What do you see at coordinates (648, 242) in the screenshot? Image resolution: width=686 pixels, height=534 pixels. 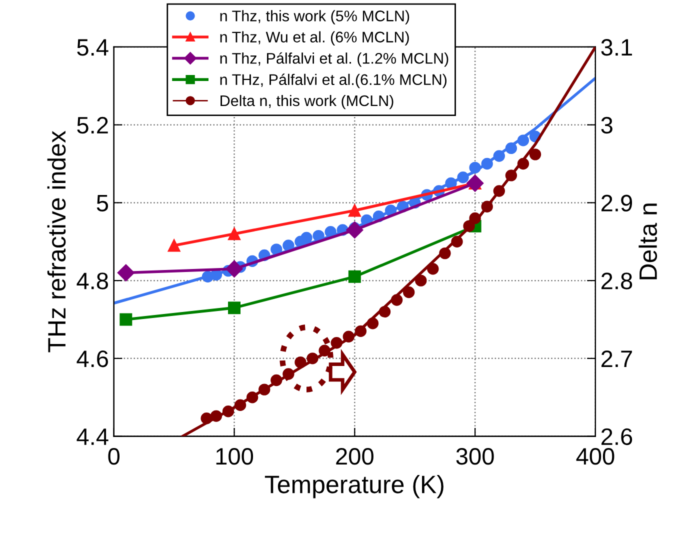 I see `y2-axis-title: Delta n` at bounding box center [648, 242].